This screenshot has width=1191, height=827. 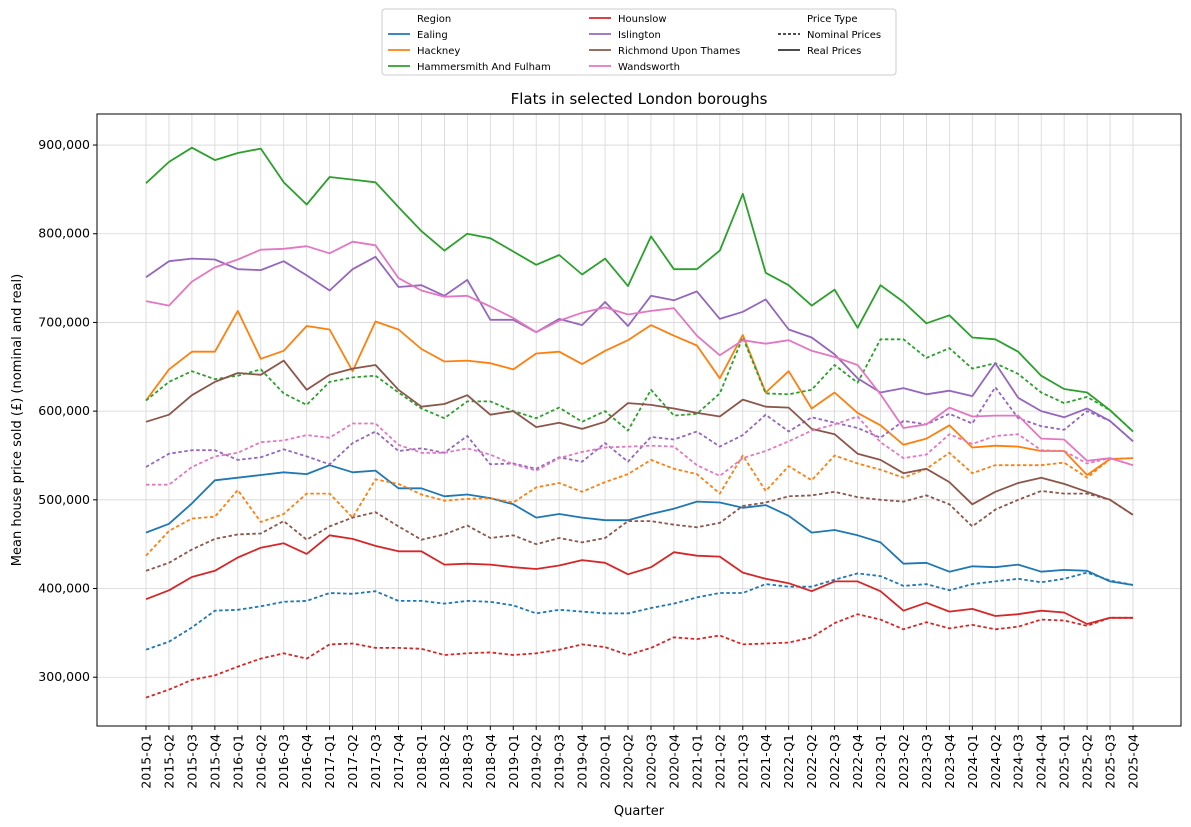 What do you see at coordinates (191, 761) in the screenshot?
I see `x-tick-label: 2015-Q3` at bounding box center [191, 761].